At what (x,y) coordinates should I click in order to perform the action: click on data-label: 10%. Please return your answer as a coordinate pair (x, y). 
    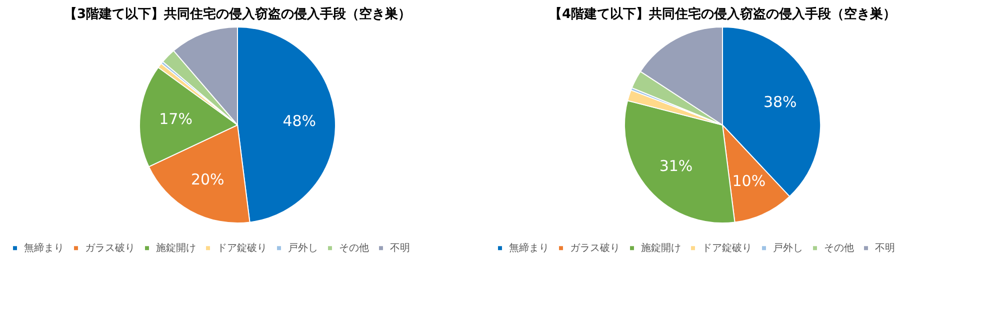
    Looking at the image, I should click on (749, 181).